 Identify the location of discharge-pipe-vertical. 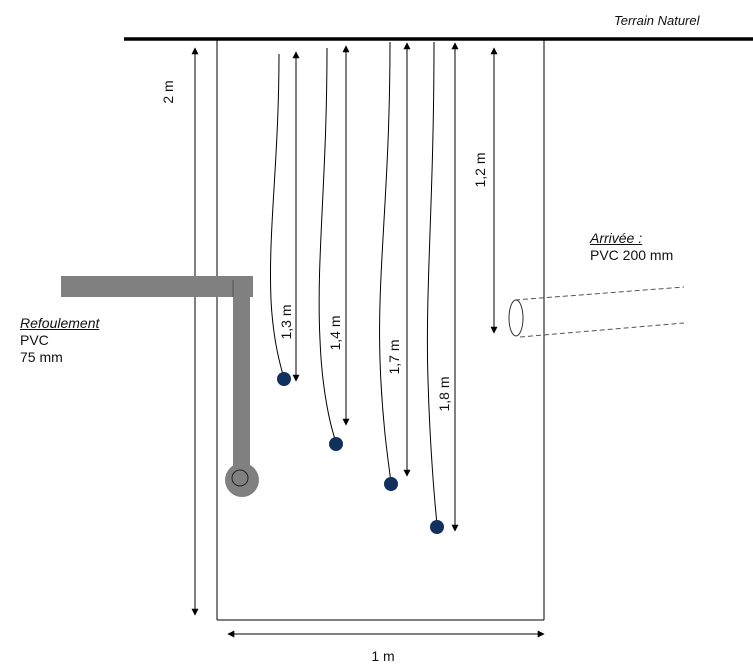
(241, 371).